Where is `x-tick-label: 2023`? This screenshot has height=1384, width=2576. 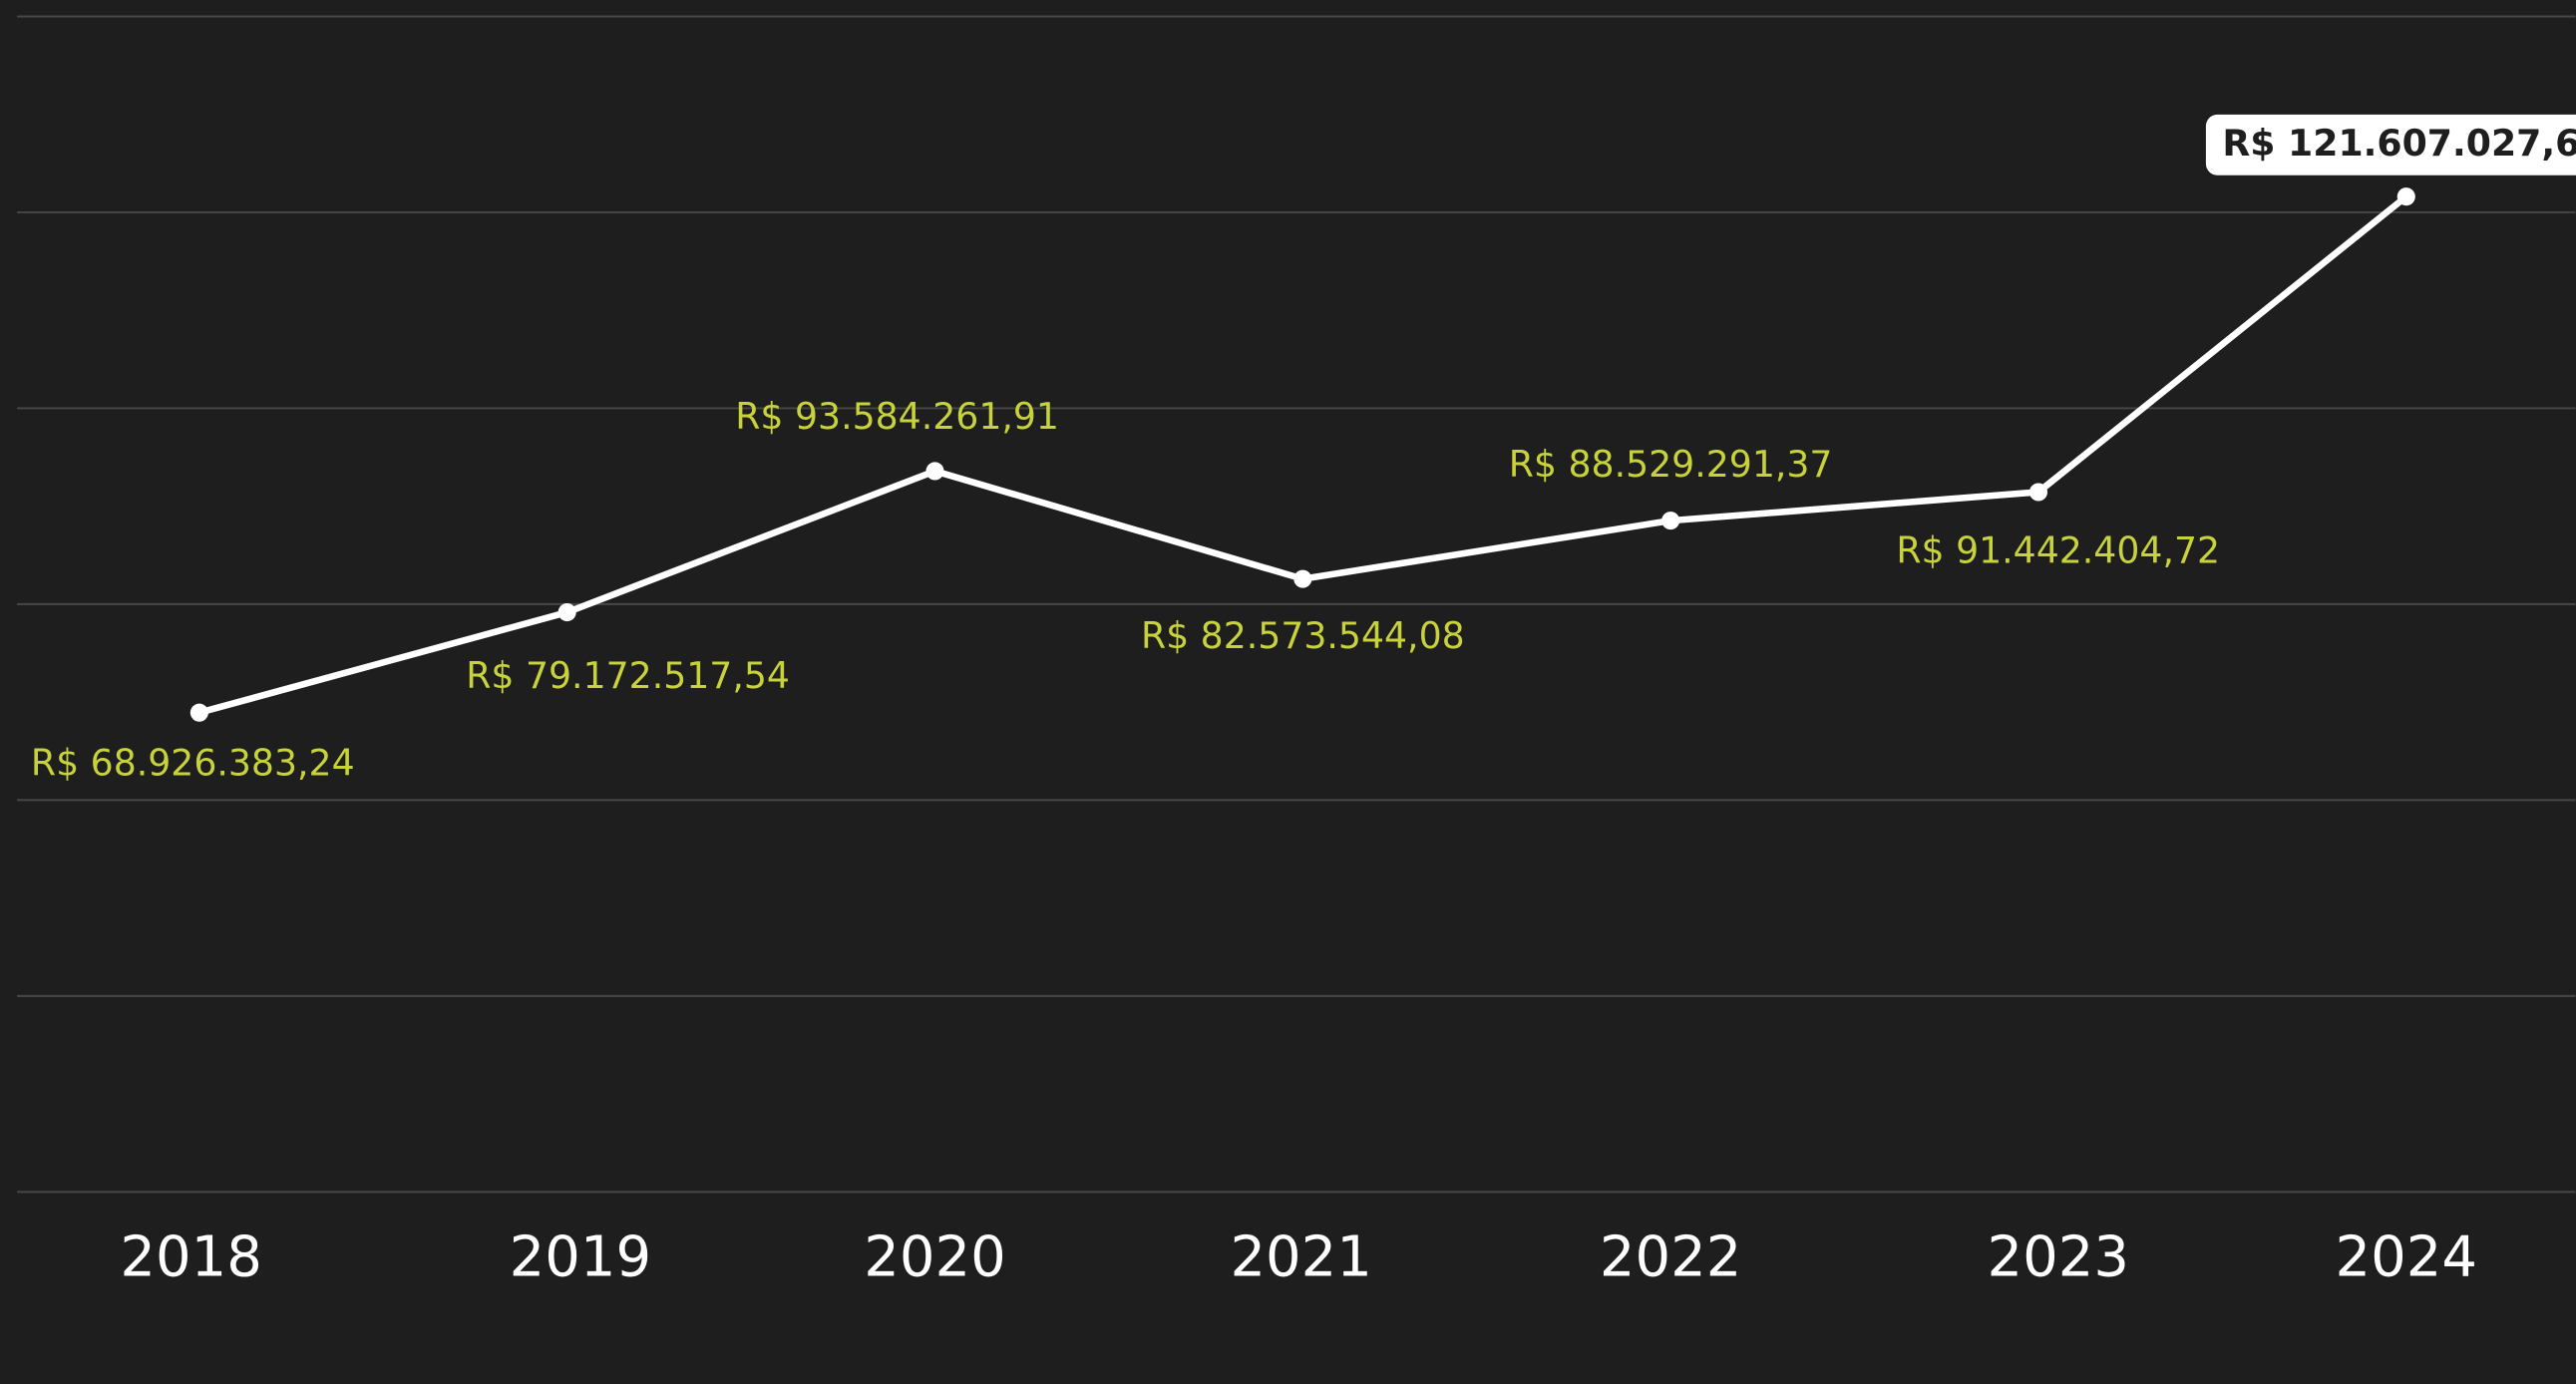
x-tick-label: 2023 is located at coordinates (2058, 1257).